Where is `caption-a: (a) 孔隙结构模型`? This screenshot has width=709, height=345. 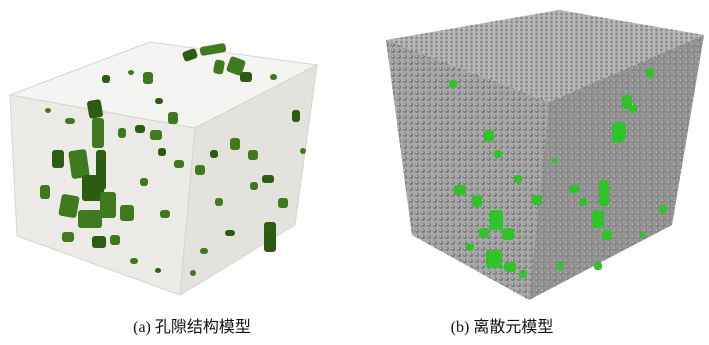
caption-a: (a) 孔隙结构模型 is located at coordinates (192, 327).